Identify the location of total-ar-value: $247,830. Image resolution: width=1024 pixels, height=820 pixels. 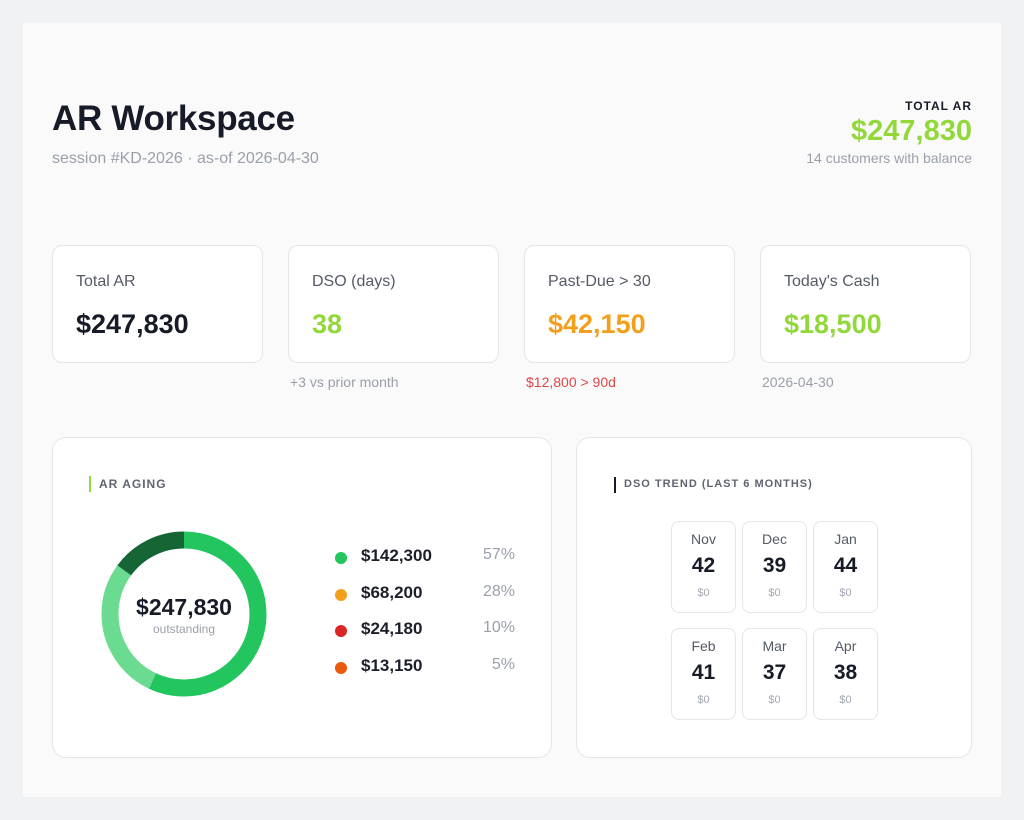
(911, 131).